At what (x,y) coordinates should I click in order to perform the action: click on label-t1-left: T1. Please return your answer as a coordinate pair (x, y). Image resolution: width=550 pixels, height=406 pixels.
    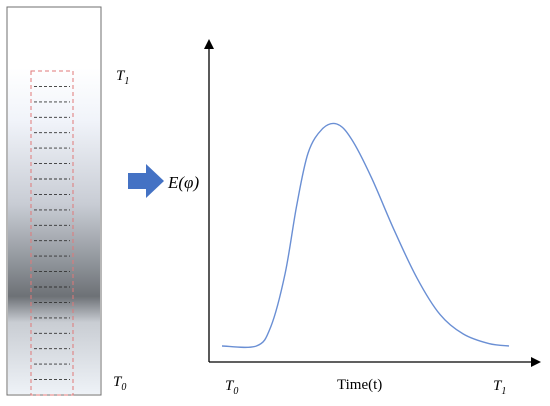
    Looking at the image, I should click on (122, 77).